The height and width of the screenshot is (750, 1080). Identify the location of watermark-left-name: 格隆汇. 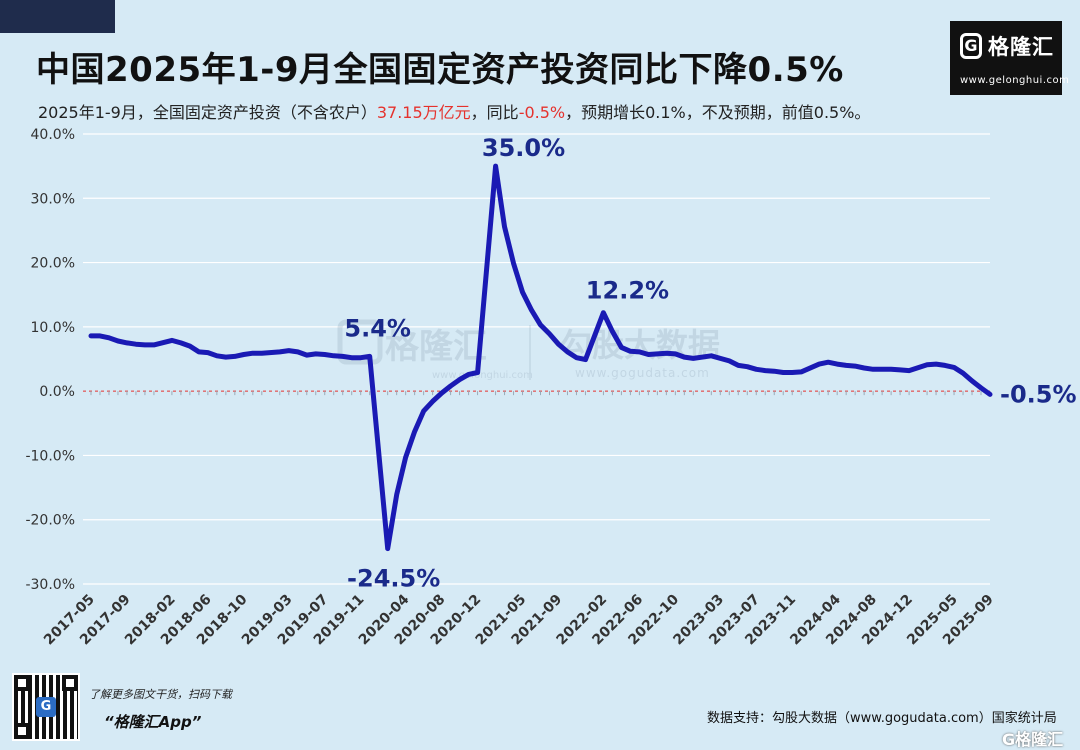
(436, 347).